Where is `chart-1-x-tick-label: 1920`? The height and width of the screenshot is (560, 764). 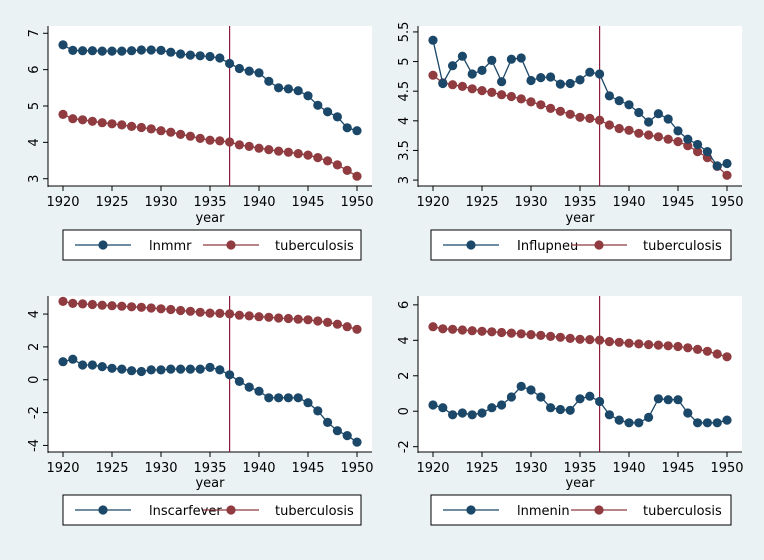
chart-1-x-tick-label: 1920 is located at coordinates (62, 202).